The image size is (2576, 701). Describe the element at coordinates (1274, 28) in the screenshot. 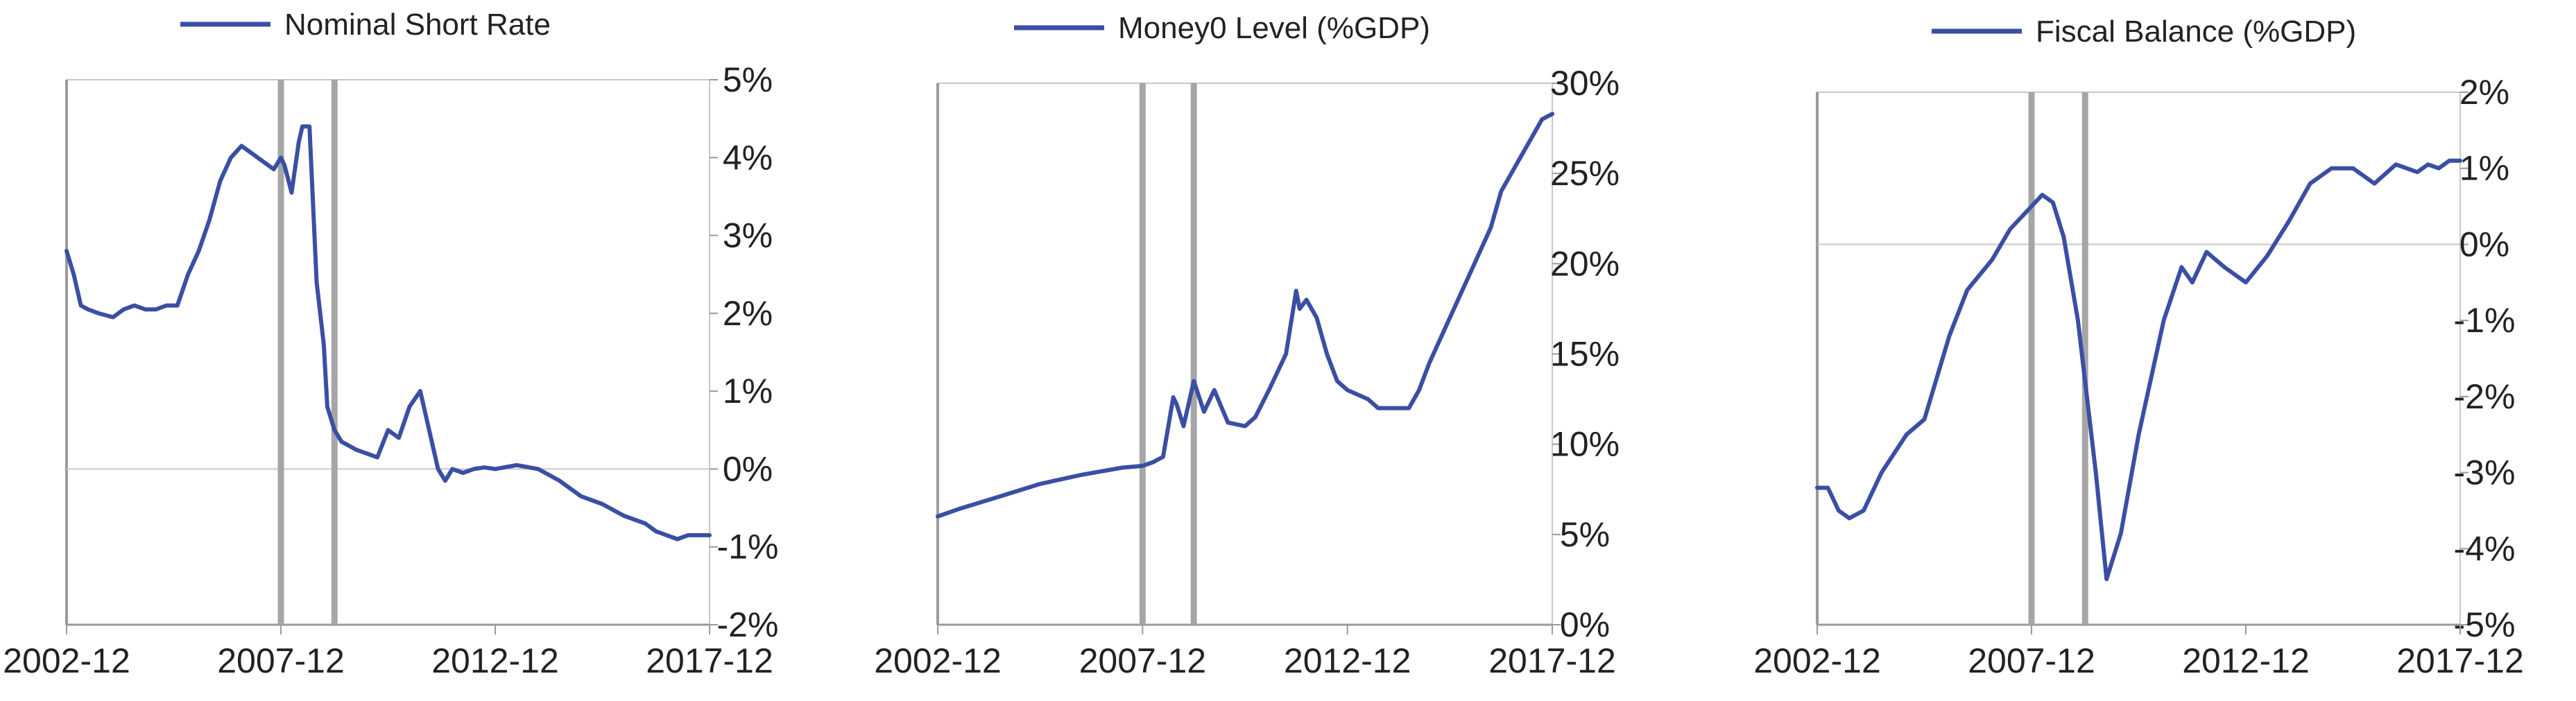

I see `legend-label: Money0 Level (%GDP)` at that location.